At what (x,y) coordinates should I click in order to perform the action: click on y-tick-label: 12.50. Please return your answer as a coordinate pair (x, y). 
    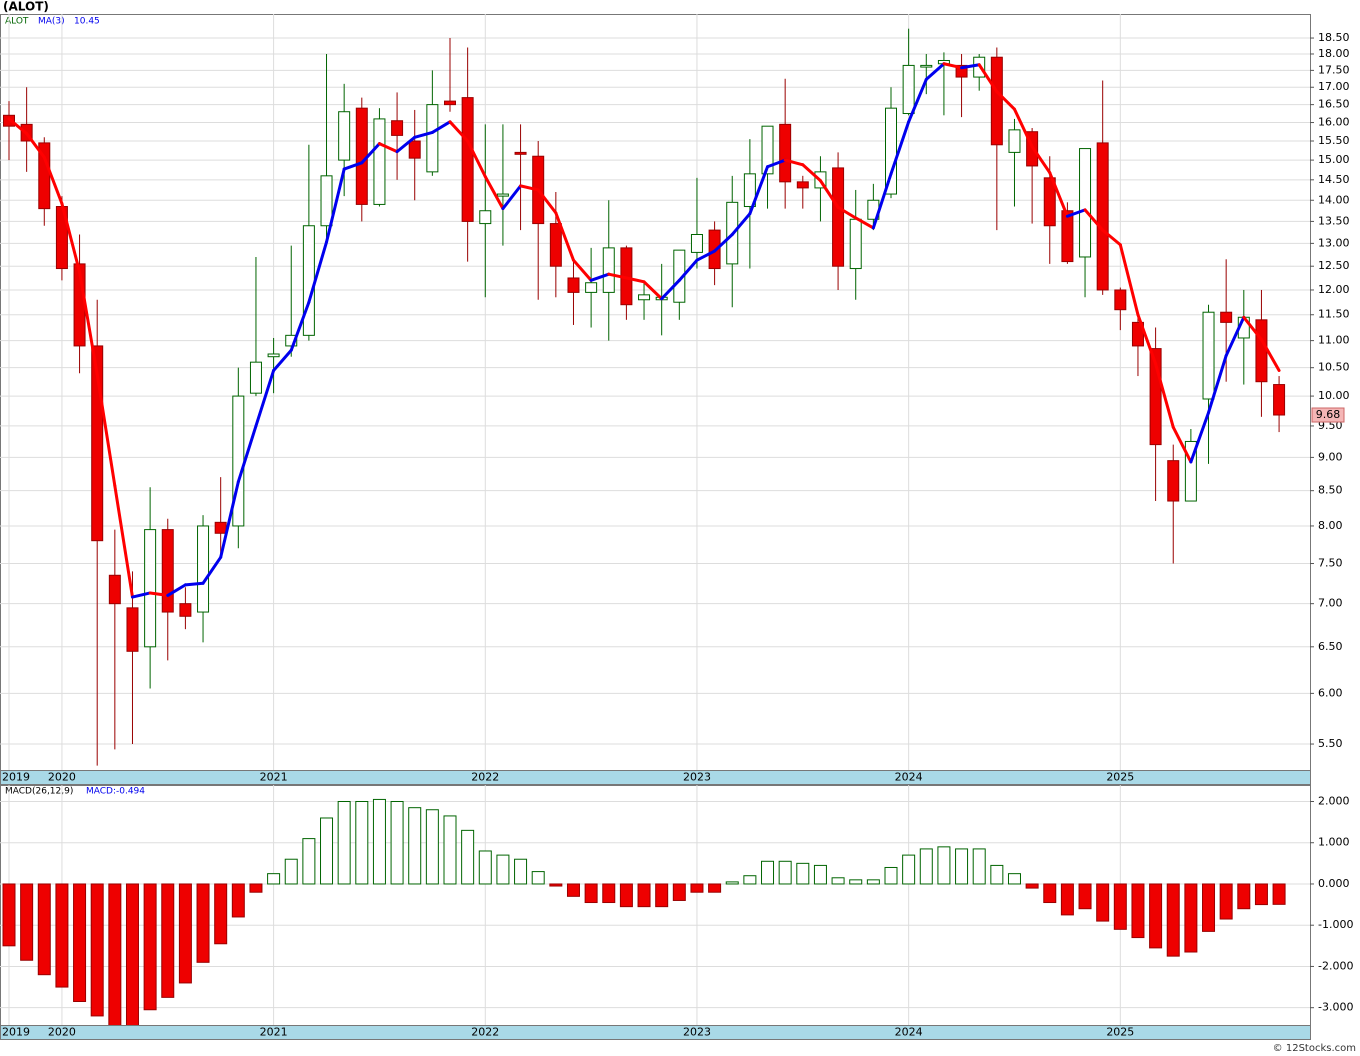
    Looking at the image, I should click on (1334, 265).